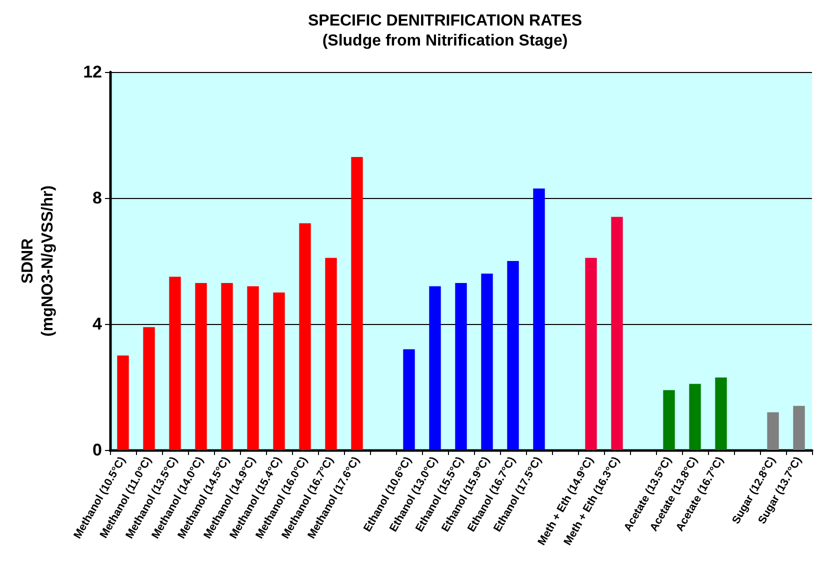  Describe the element at coordinates (97, 324) in the screenshot. I see `y-tick-label: 4` at that location.